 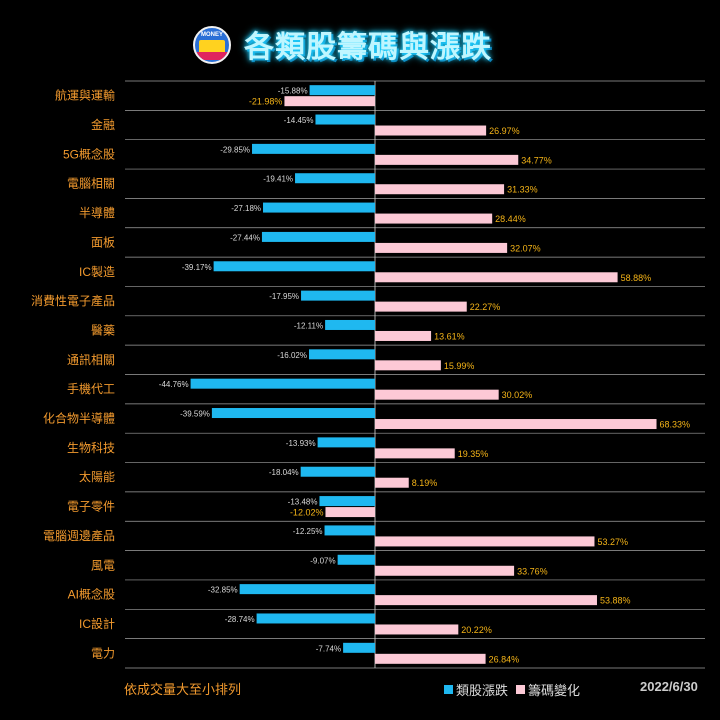 I want to click on data-label-series2: 34.77%, so click(x=536, y=160).